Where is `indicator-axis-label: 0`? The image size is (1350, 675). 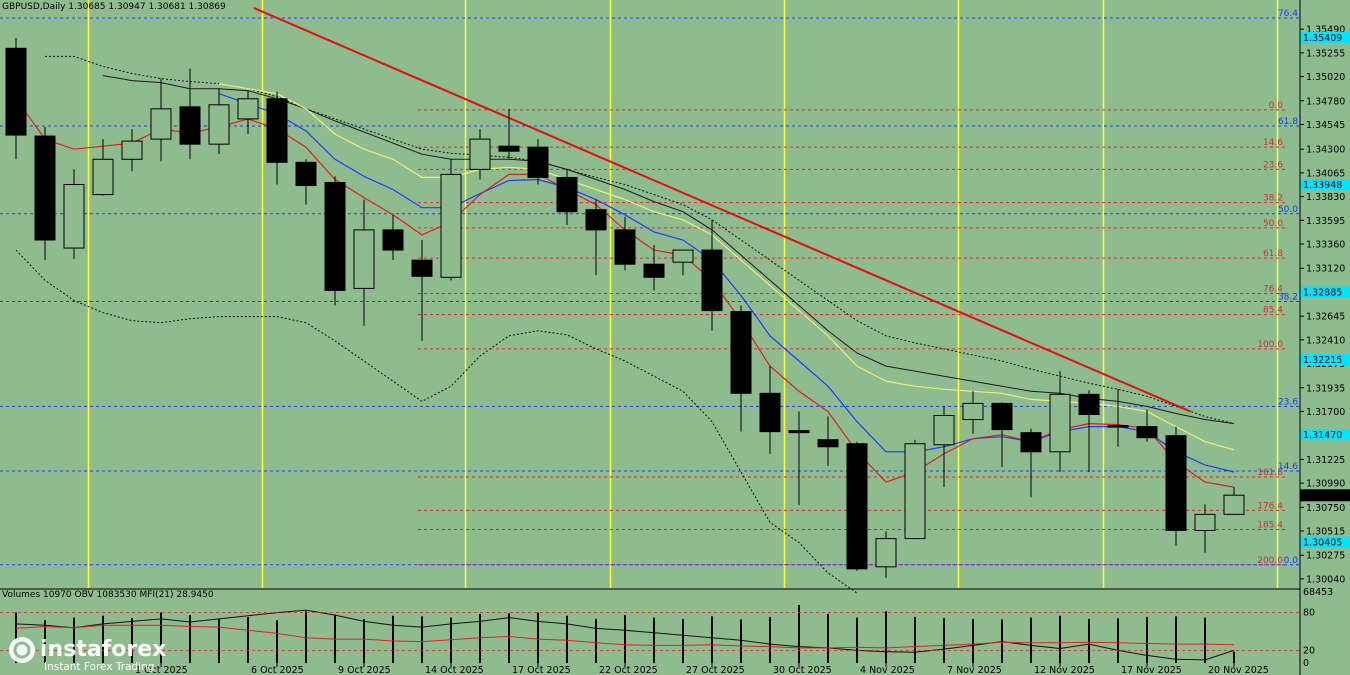 indicator-axis-label: 0 is located at coordinates (1306, 663).